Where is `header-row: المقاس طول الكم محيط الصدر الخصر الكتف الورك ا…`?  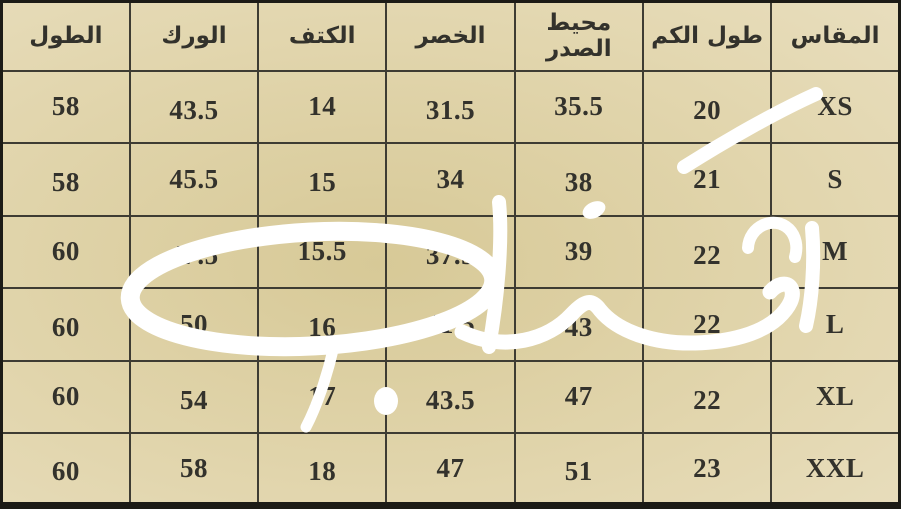
header-row: المقاس طول الكم محيط الصدر الخصر الكتف الورك ا… is located at coordinates (450, 36).